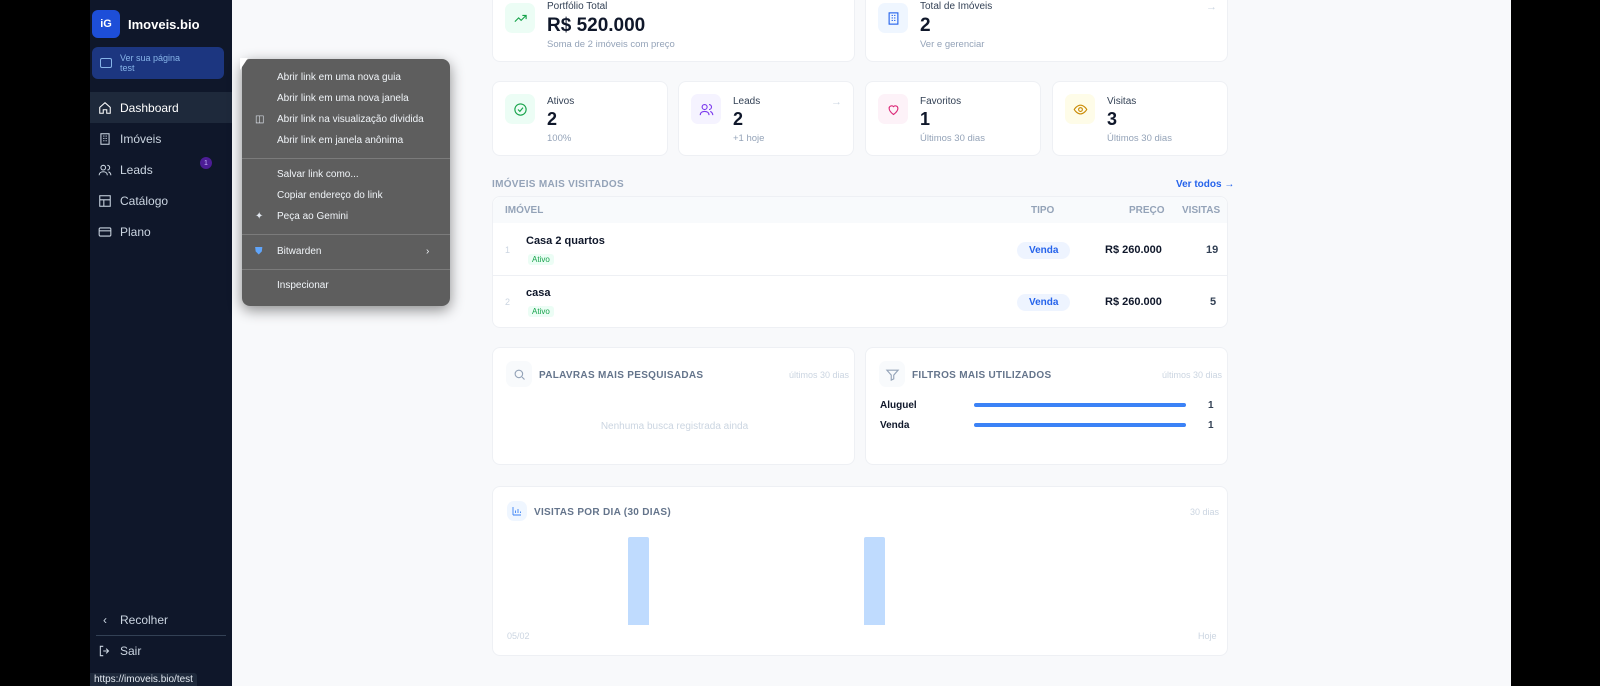 This screenshot has width=1600, height=686. I want to click on portfolio-value: R$ 520.000, so click(596, 25).